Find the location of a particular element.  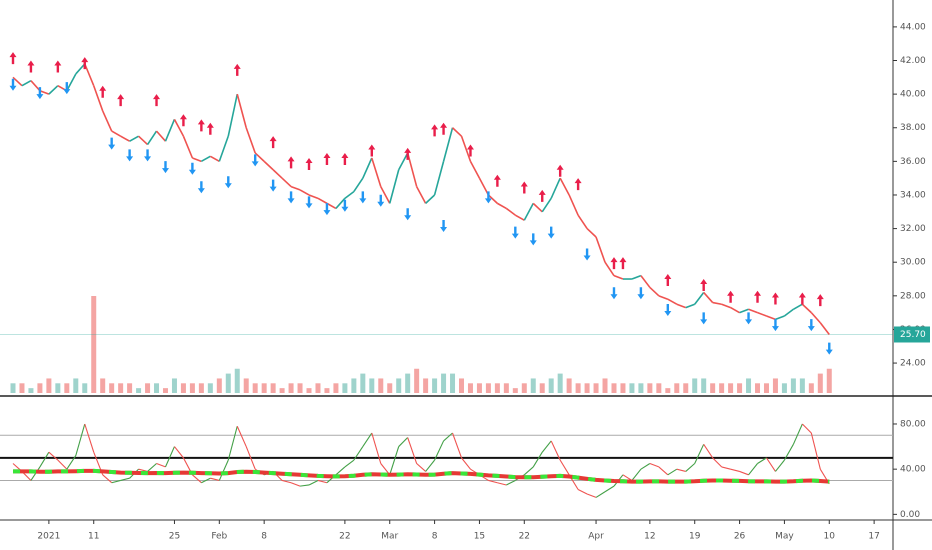

ma-line is located at coordinates (421, 476).